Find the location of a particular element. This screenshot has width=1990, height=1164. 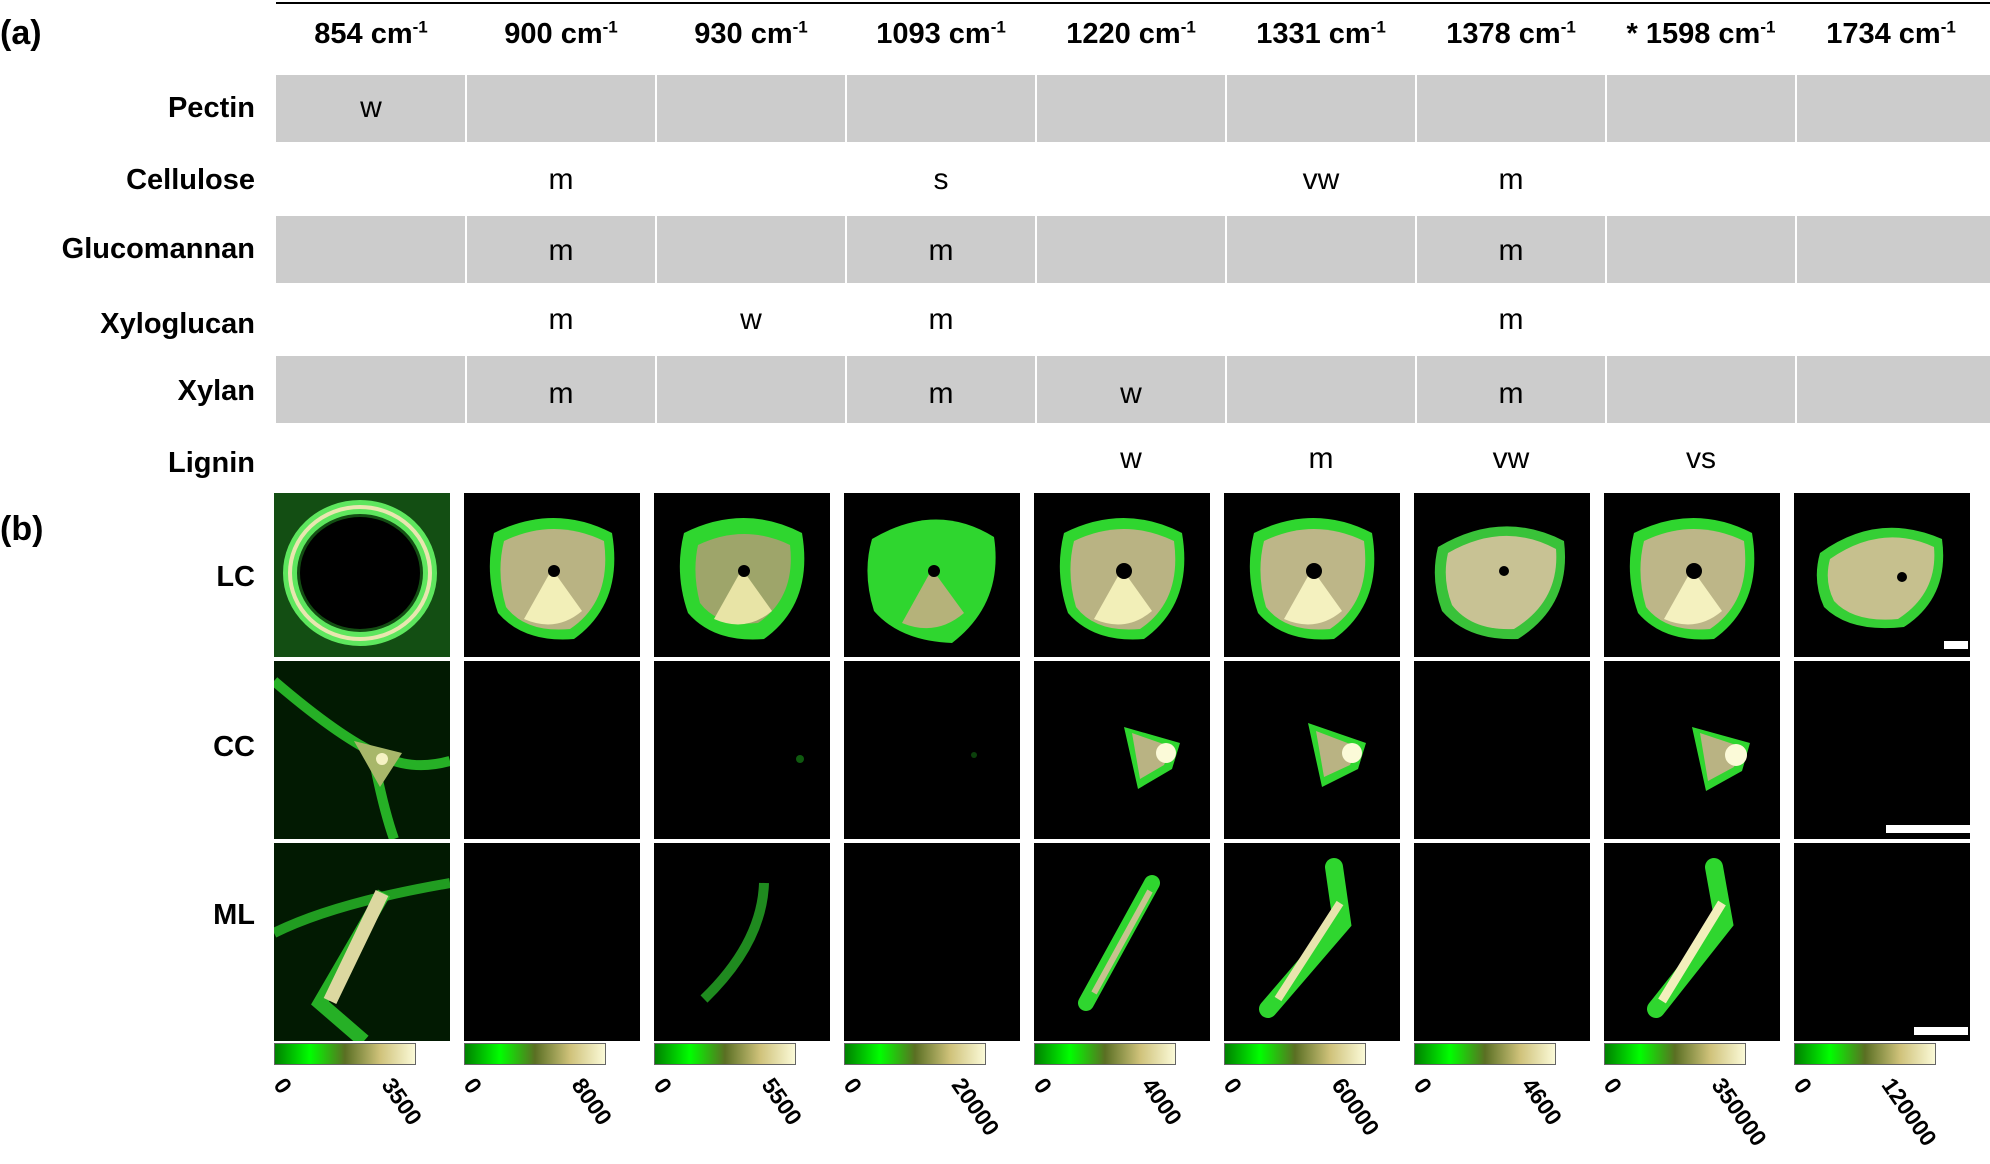

row-label-xylan: Xylan is located at coordinates (216, 391).